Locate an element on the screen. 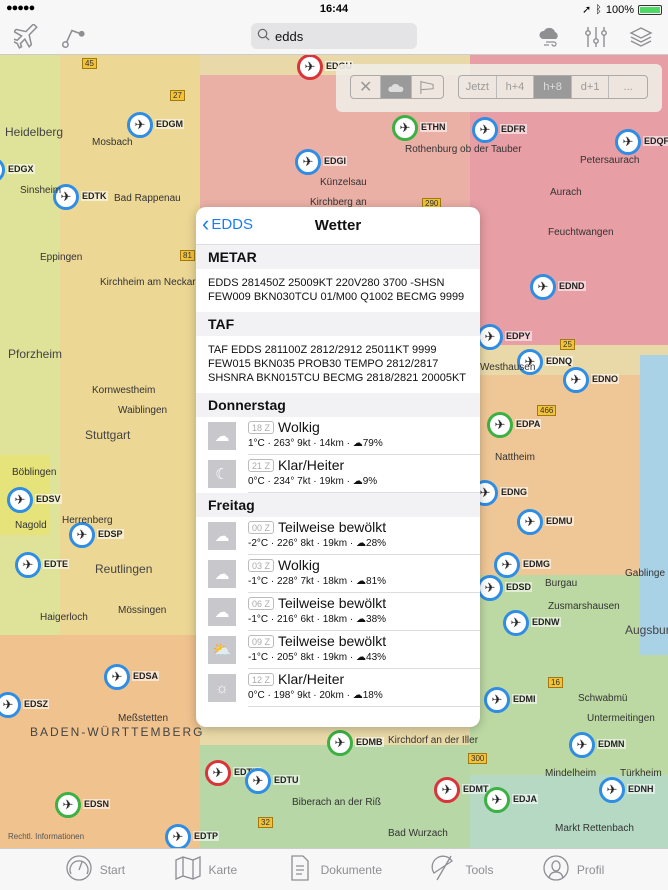  airport-code: EDNH is located at coordinates (641, 789).